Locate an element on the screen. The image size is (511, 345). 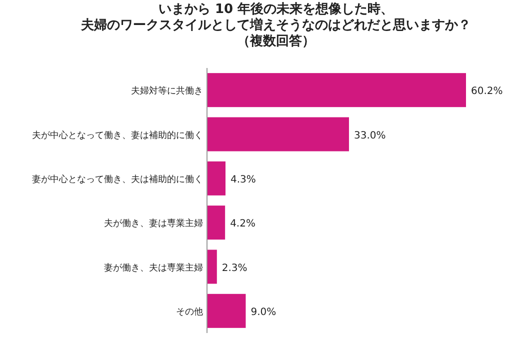
y-tick-label: 妻が働き、夫は専業主婦 is located at coordinates (153, 268).